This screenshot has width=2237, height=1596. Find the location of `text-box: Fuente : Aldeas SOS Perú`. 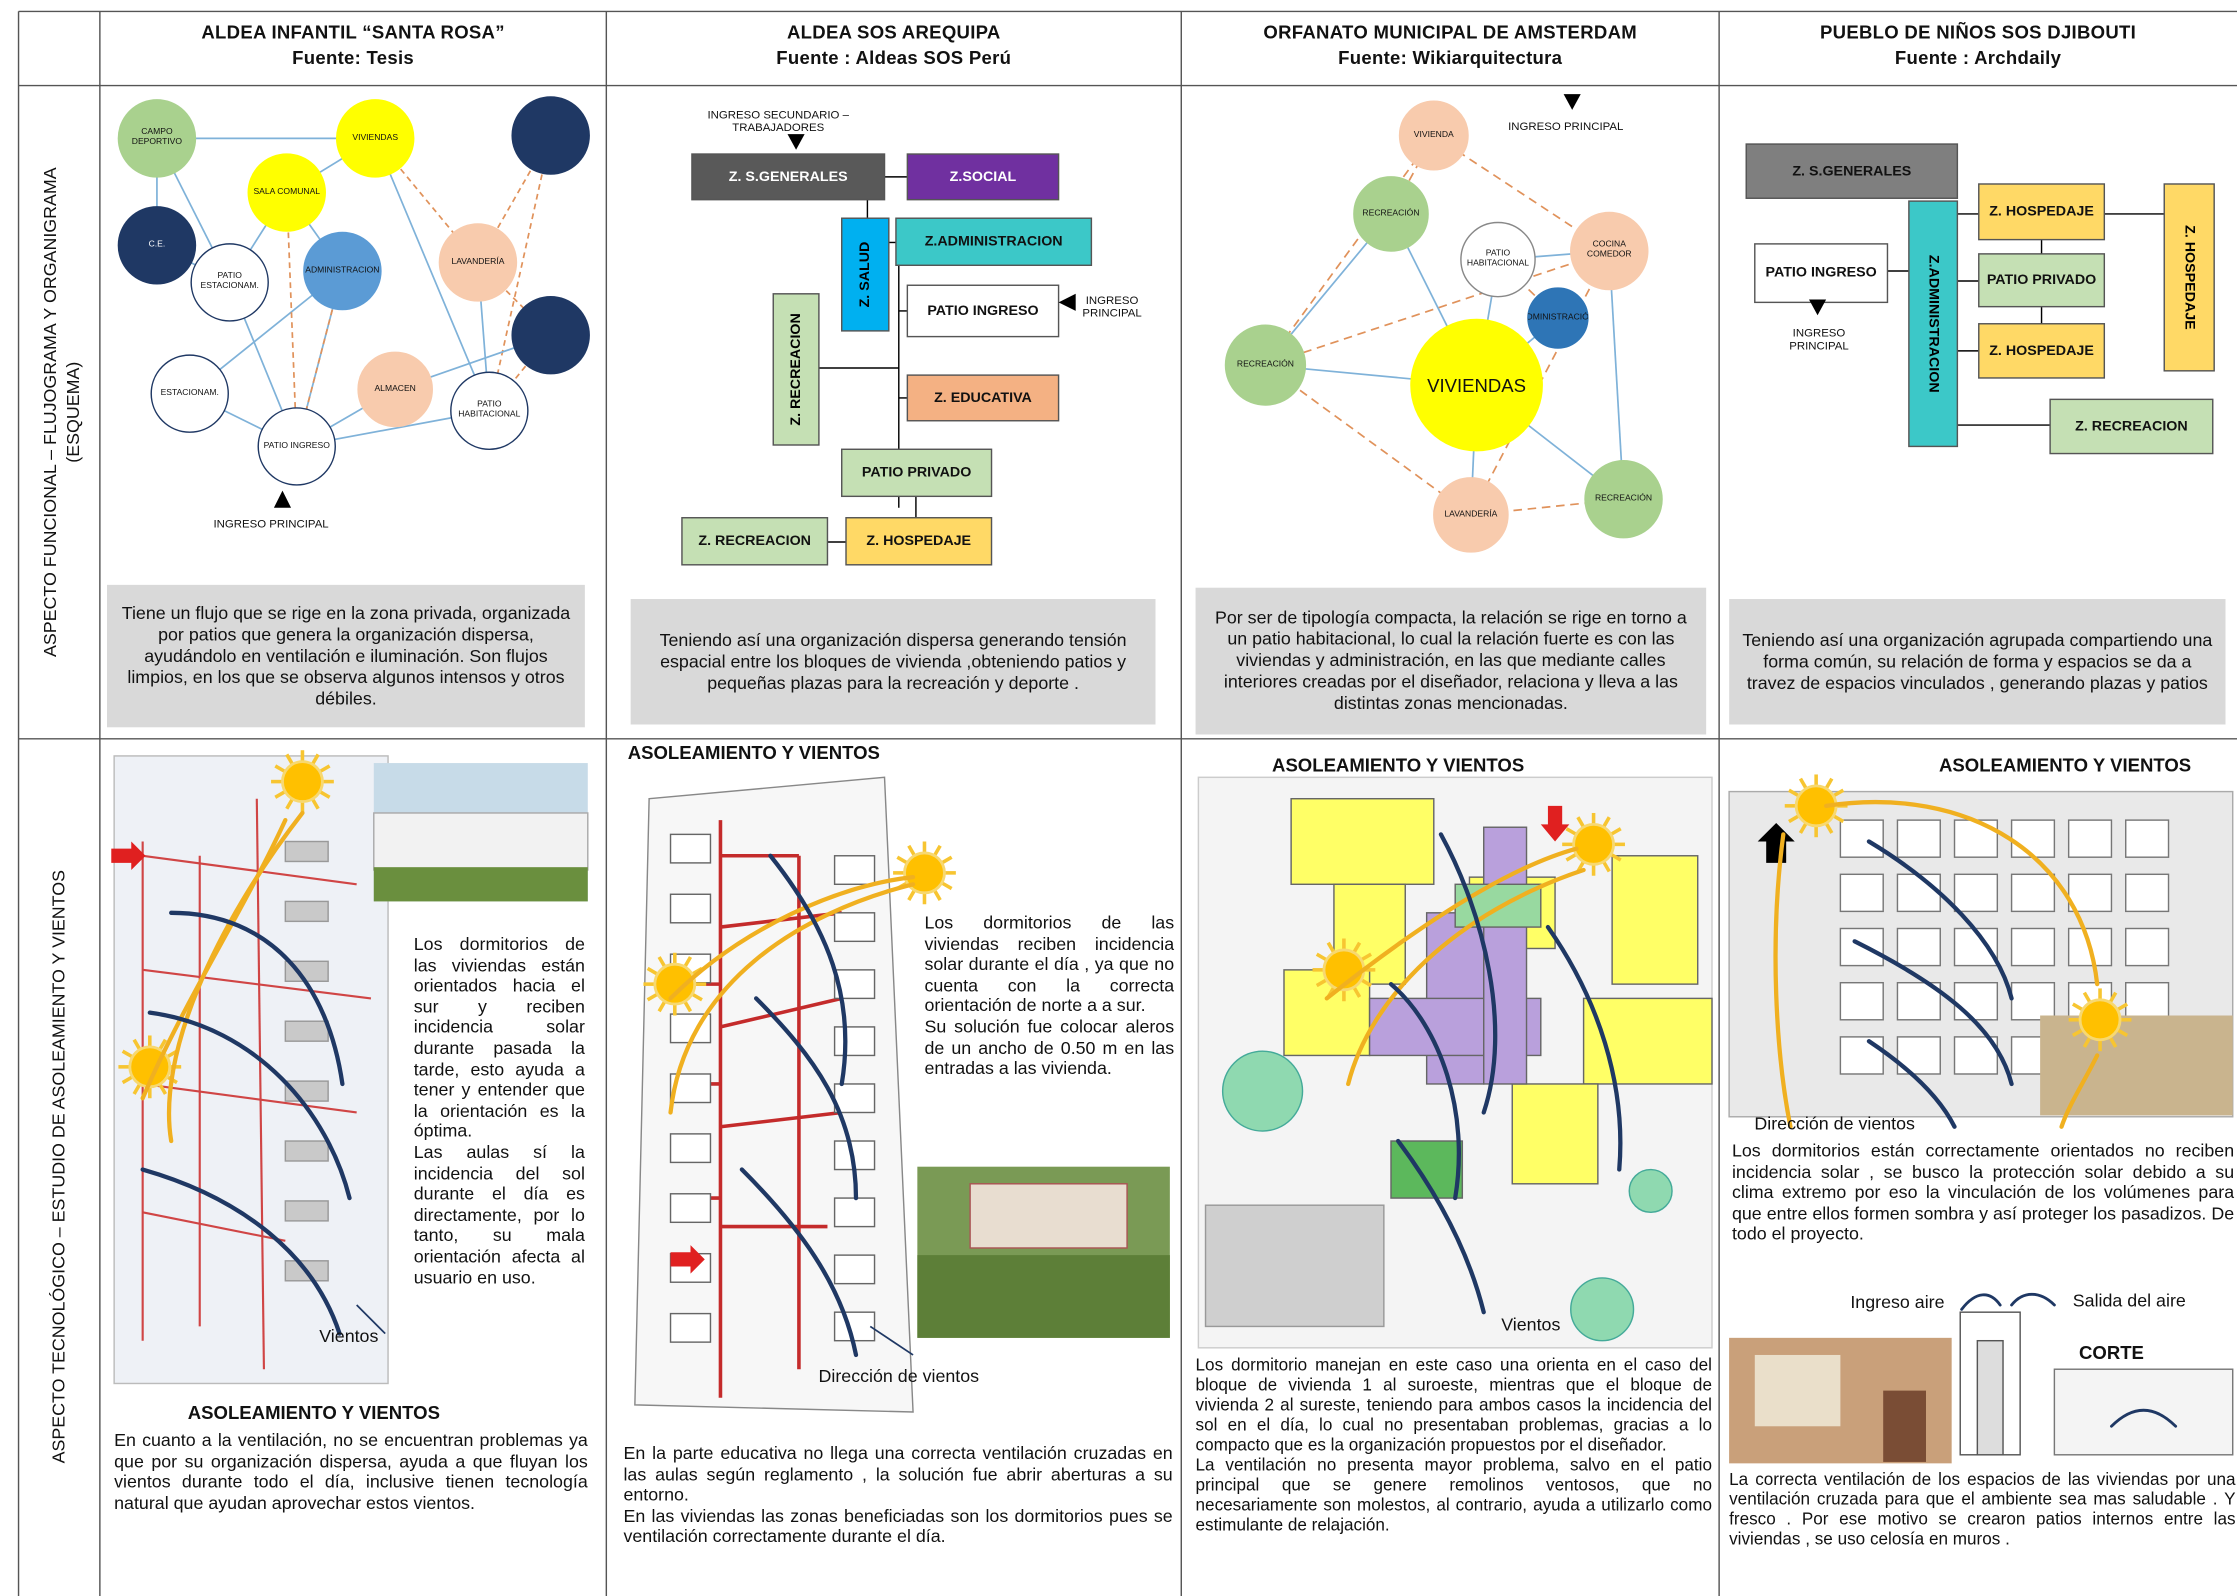

text-box: Fuente : Aldeas SOS Perú is located at coordinates (894, 57).